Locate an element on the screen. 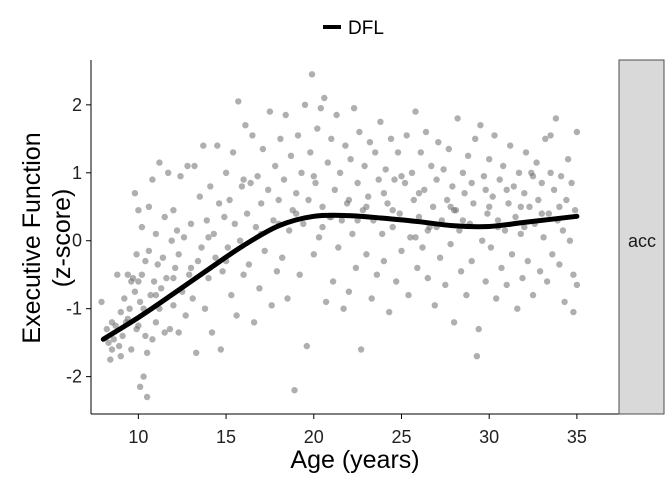 The width and height of the screenshot is (672, 480). facet-strip is located at coordinates (641, 237).